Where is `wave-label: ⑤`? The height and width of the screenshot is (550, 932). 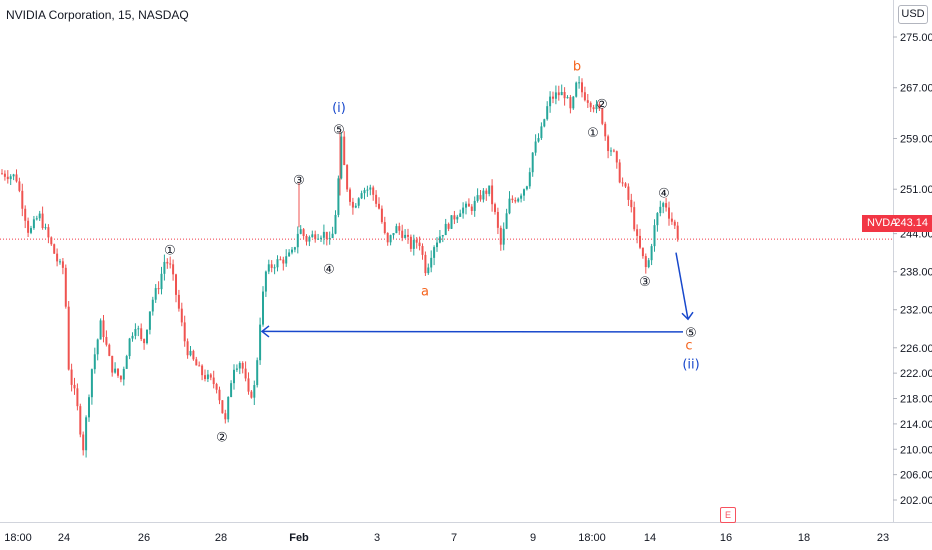 wave-label: ⑤ is located at coordinates (691, 333).